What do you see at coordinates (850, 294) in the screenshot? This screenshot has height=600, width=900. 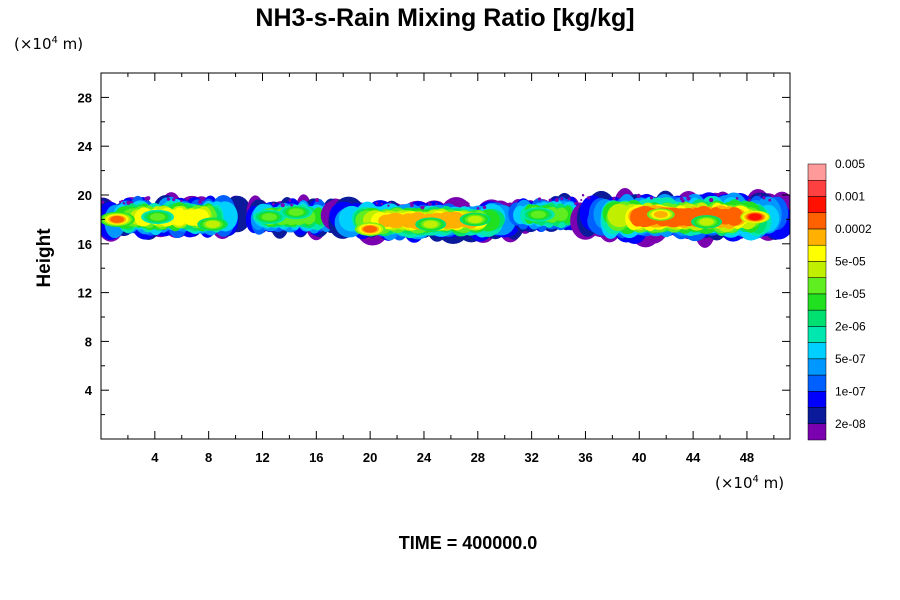 I see `colorbar-label: 1e-05` at bounding box center [850, 294].